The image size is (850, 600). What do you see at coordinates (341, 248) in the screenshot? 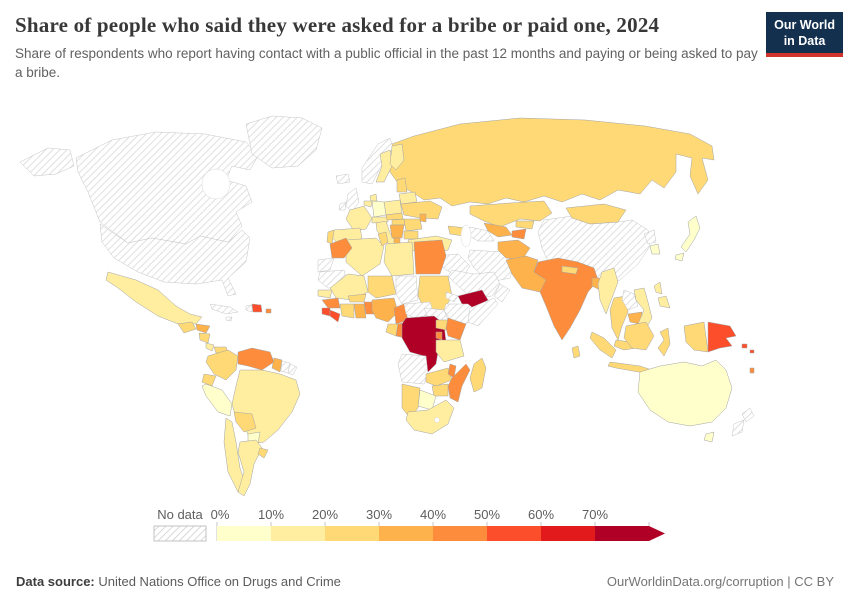
I see `country-morocco` at bounding box center [341, 248].